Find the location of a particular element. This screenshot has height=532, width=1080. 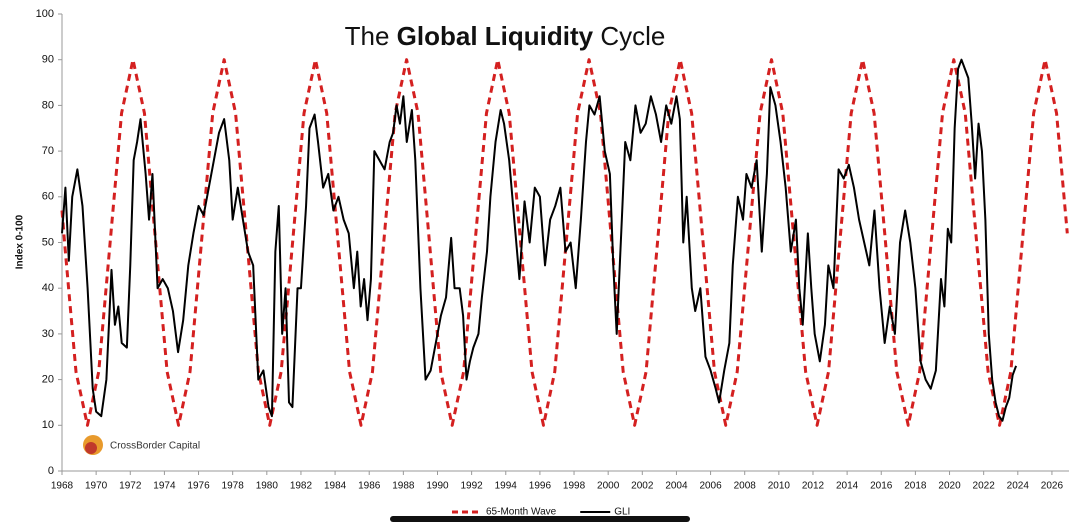

x-tick-label: 2002 is located at coordinates (642, 486).